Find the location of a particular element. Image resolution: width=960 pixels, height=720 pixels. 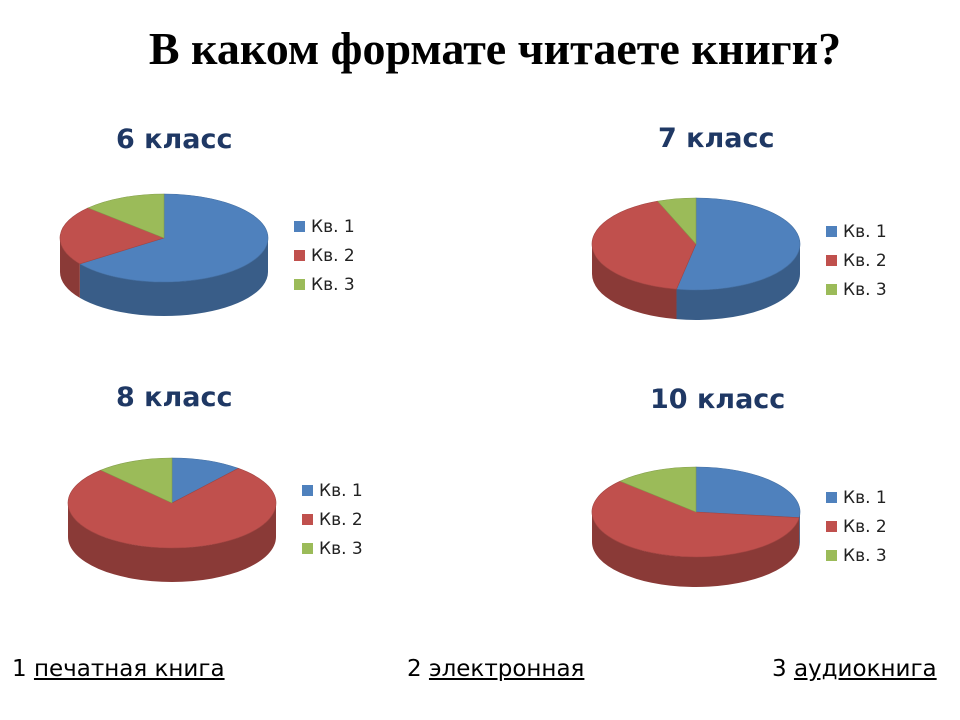

footer-number: 2 is located at coordinates (414, 669).